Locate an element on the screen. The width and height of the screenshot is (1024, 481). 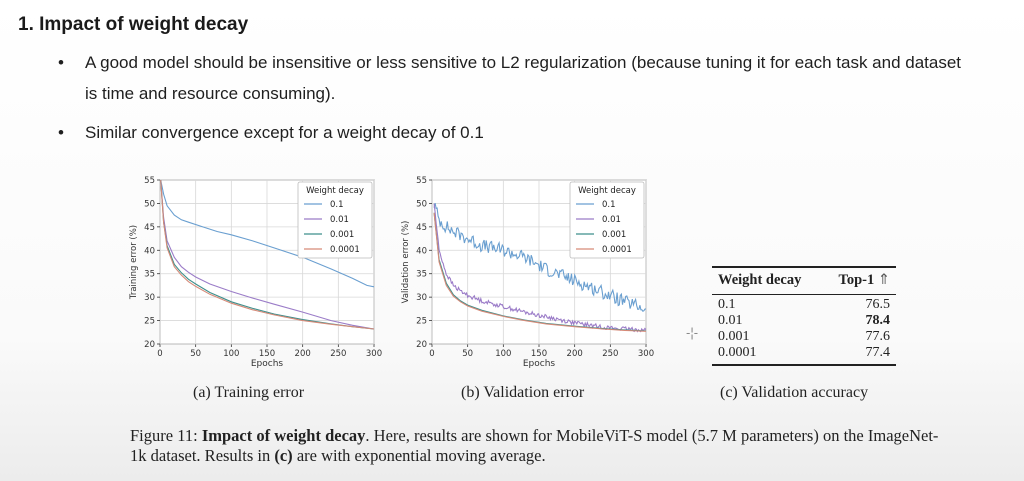
table-cell-weight-decay: 0.1 is located at coordinates (727, 304).